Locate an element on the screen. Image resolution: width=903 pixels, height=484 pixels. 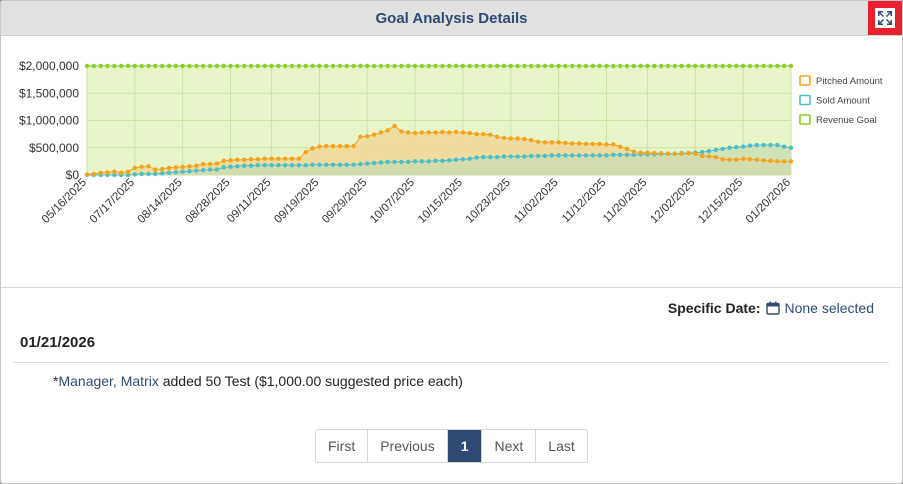
x-tick-label: 12/15/2025 is located at coordinates (720, 201).